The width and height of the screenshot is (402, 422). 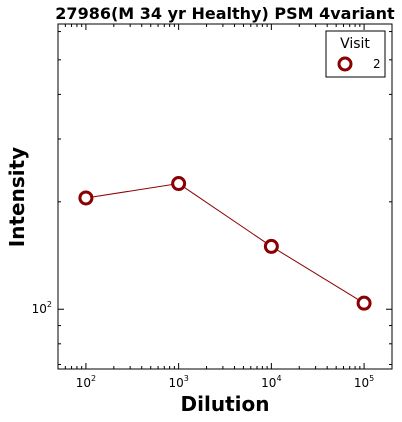 What do you see at coordinates (359, 64) in the screenshot?
I see `legend-entries: 2` at bounding box center [359, 64].